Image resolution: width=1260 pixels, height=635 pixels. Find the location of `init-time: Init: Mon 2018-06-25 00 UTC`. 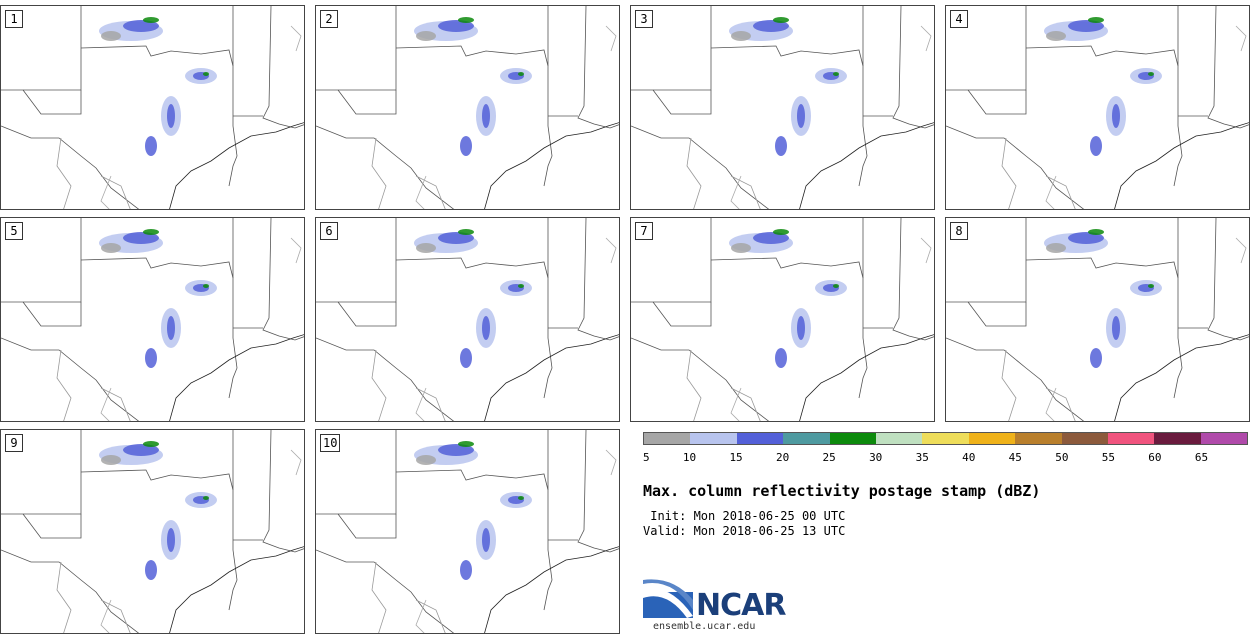

init-time: Init: Mon 2018-06-25 00 UTC is located at coordinates (744, 516).